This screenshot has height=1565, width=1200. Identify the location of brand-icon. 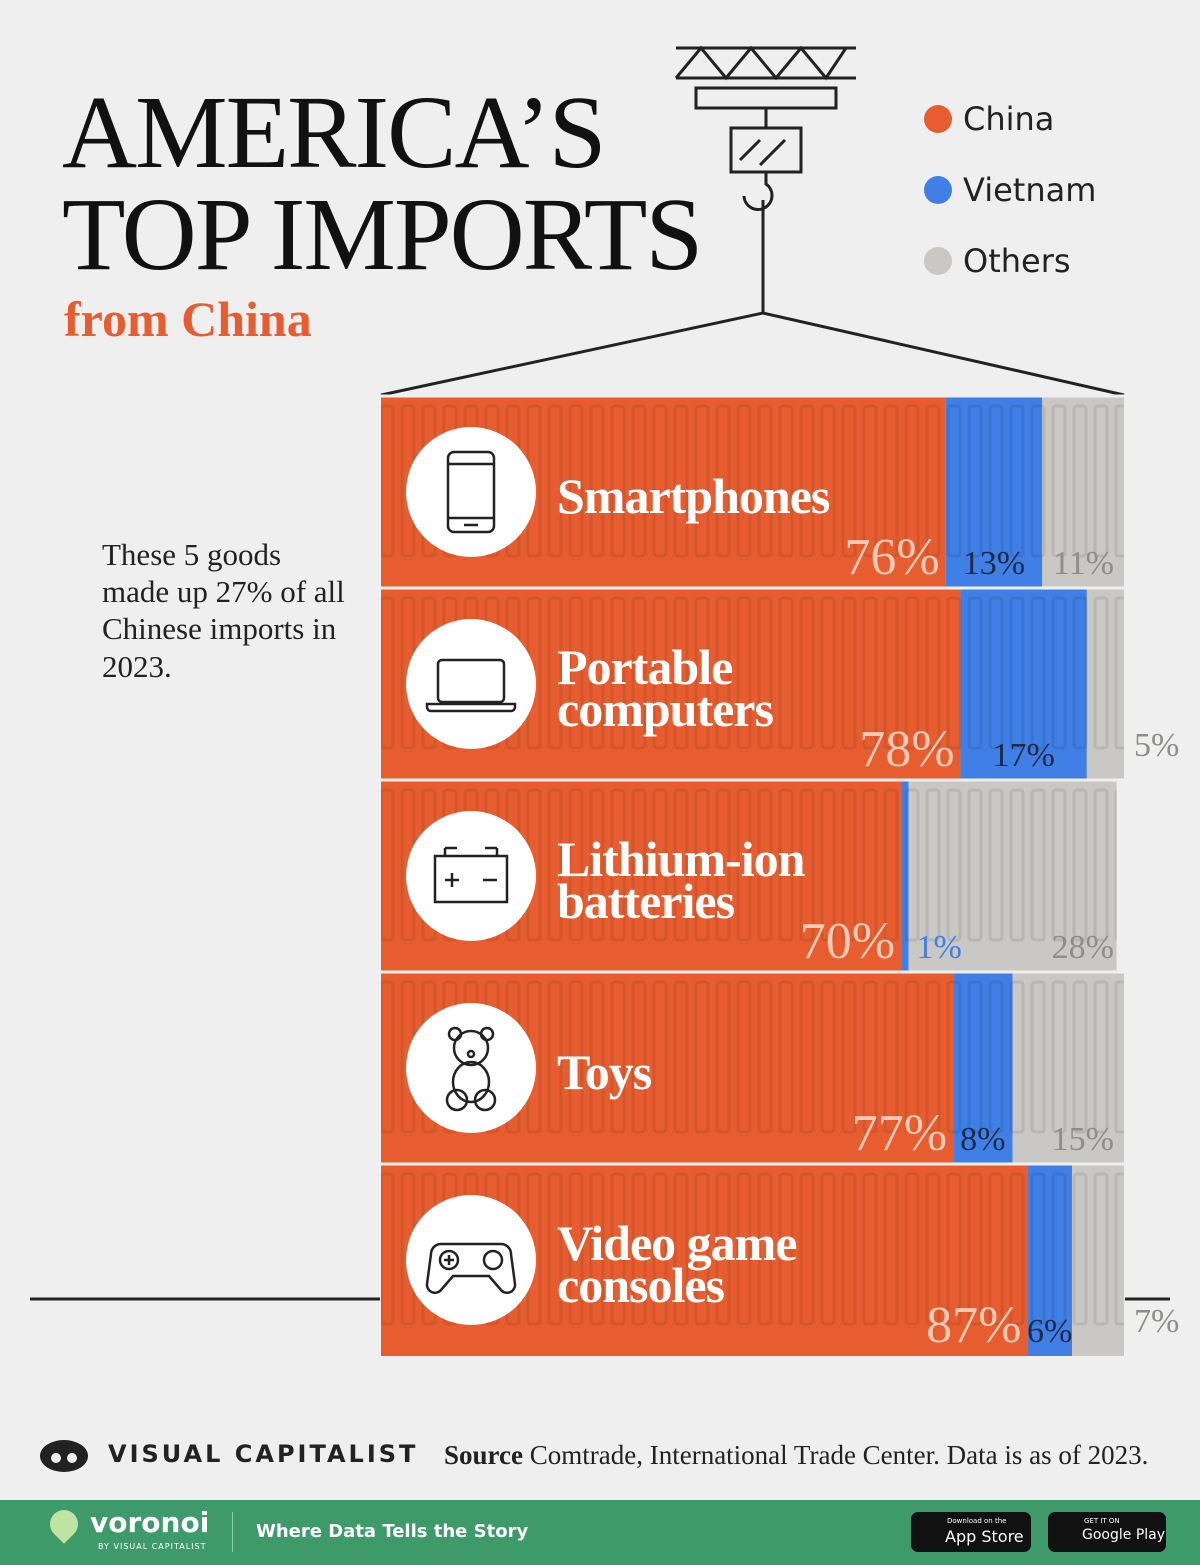
(64, 1456).